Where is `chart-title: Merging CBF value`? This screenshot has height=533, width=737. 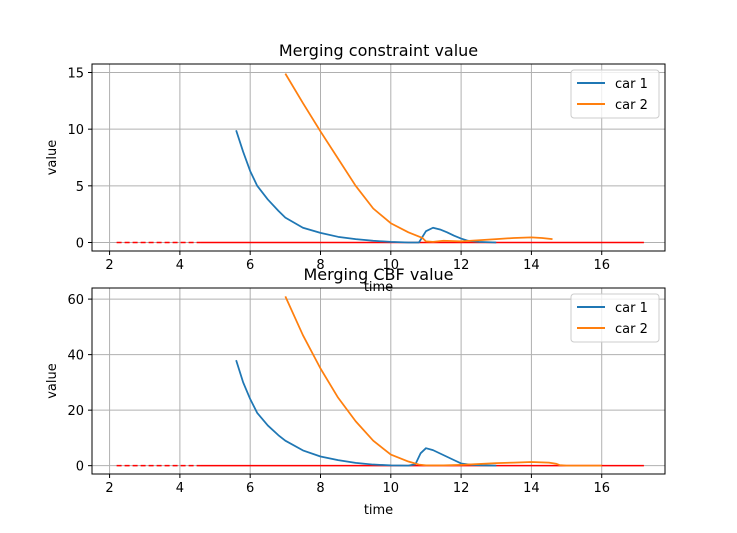 chart-title: Merging CBF value is located at coordinates (378, 274).